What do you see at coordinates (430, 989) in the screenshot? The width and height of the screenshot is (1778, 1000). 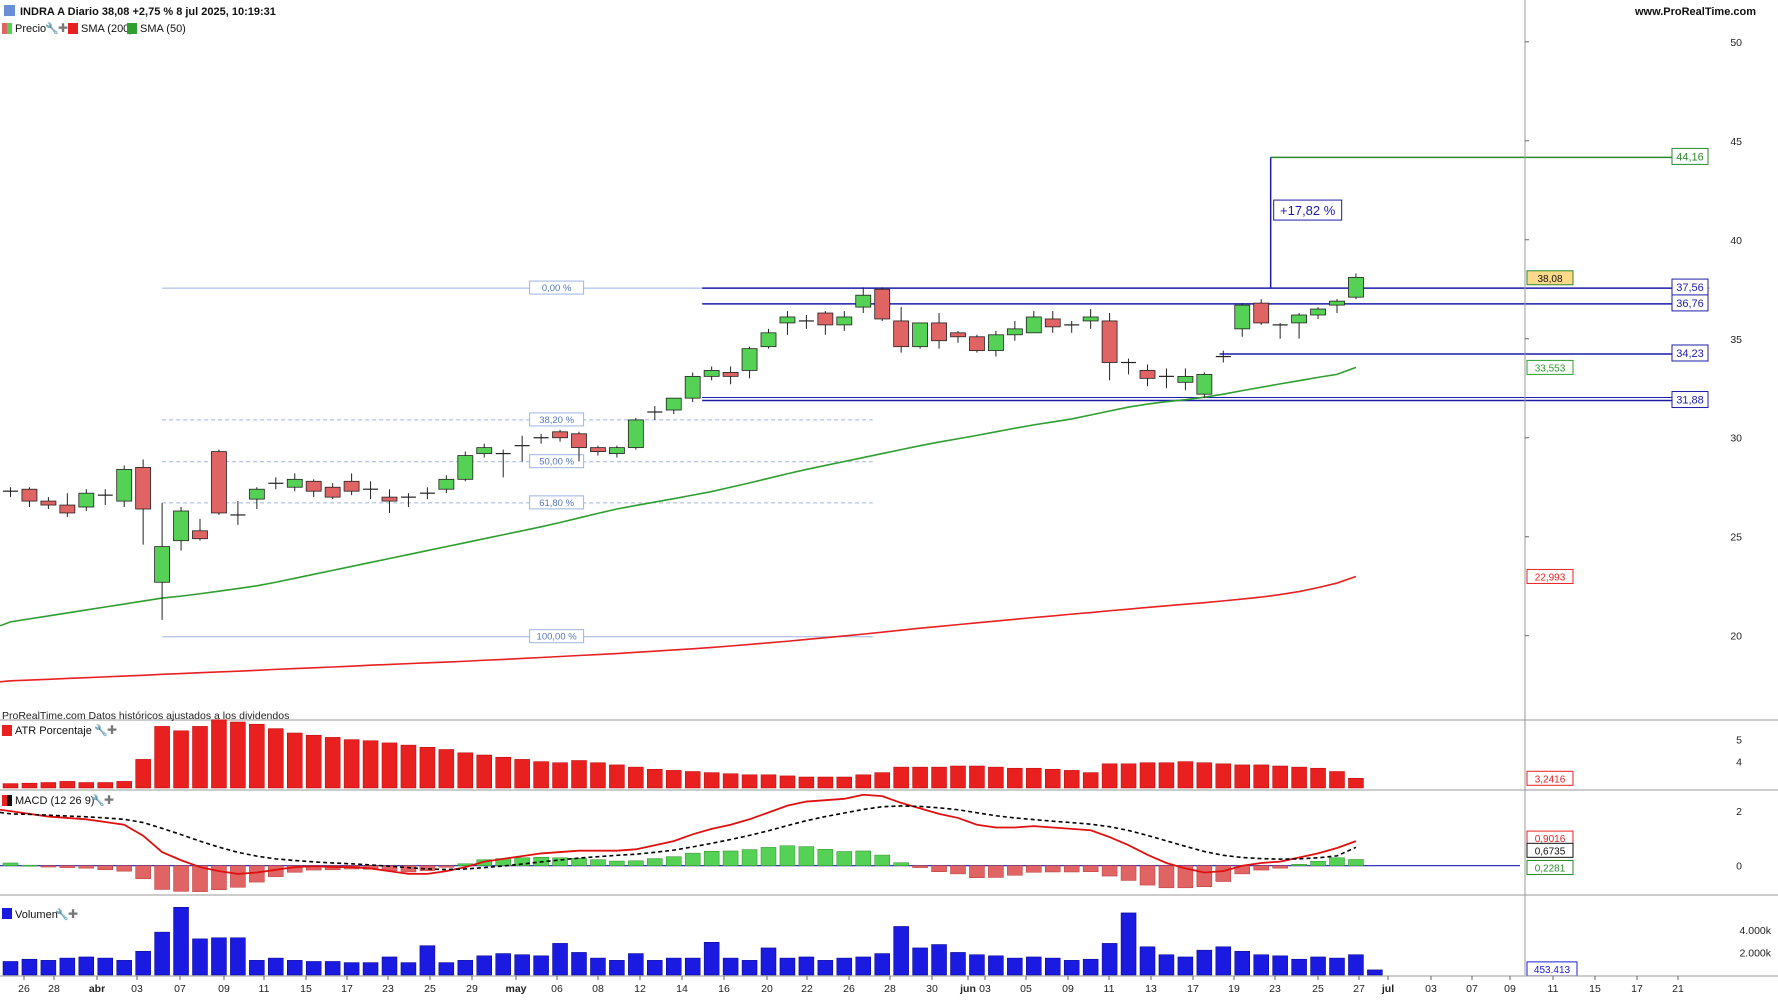 I see `time-tick-label: 25` at bounding box center [430, 989].